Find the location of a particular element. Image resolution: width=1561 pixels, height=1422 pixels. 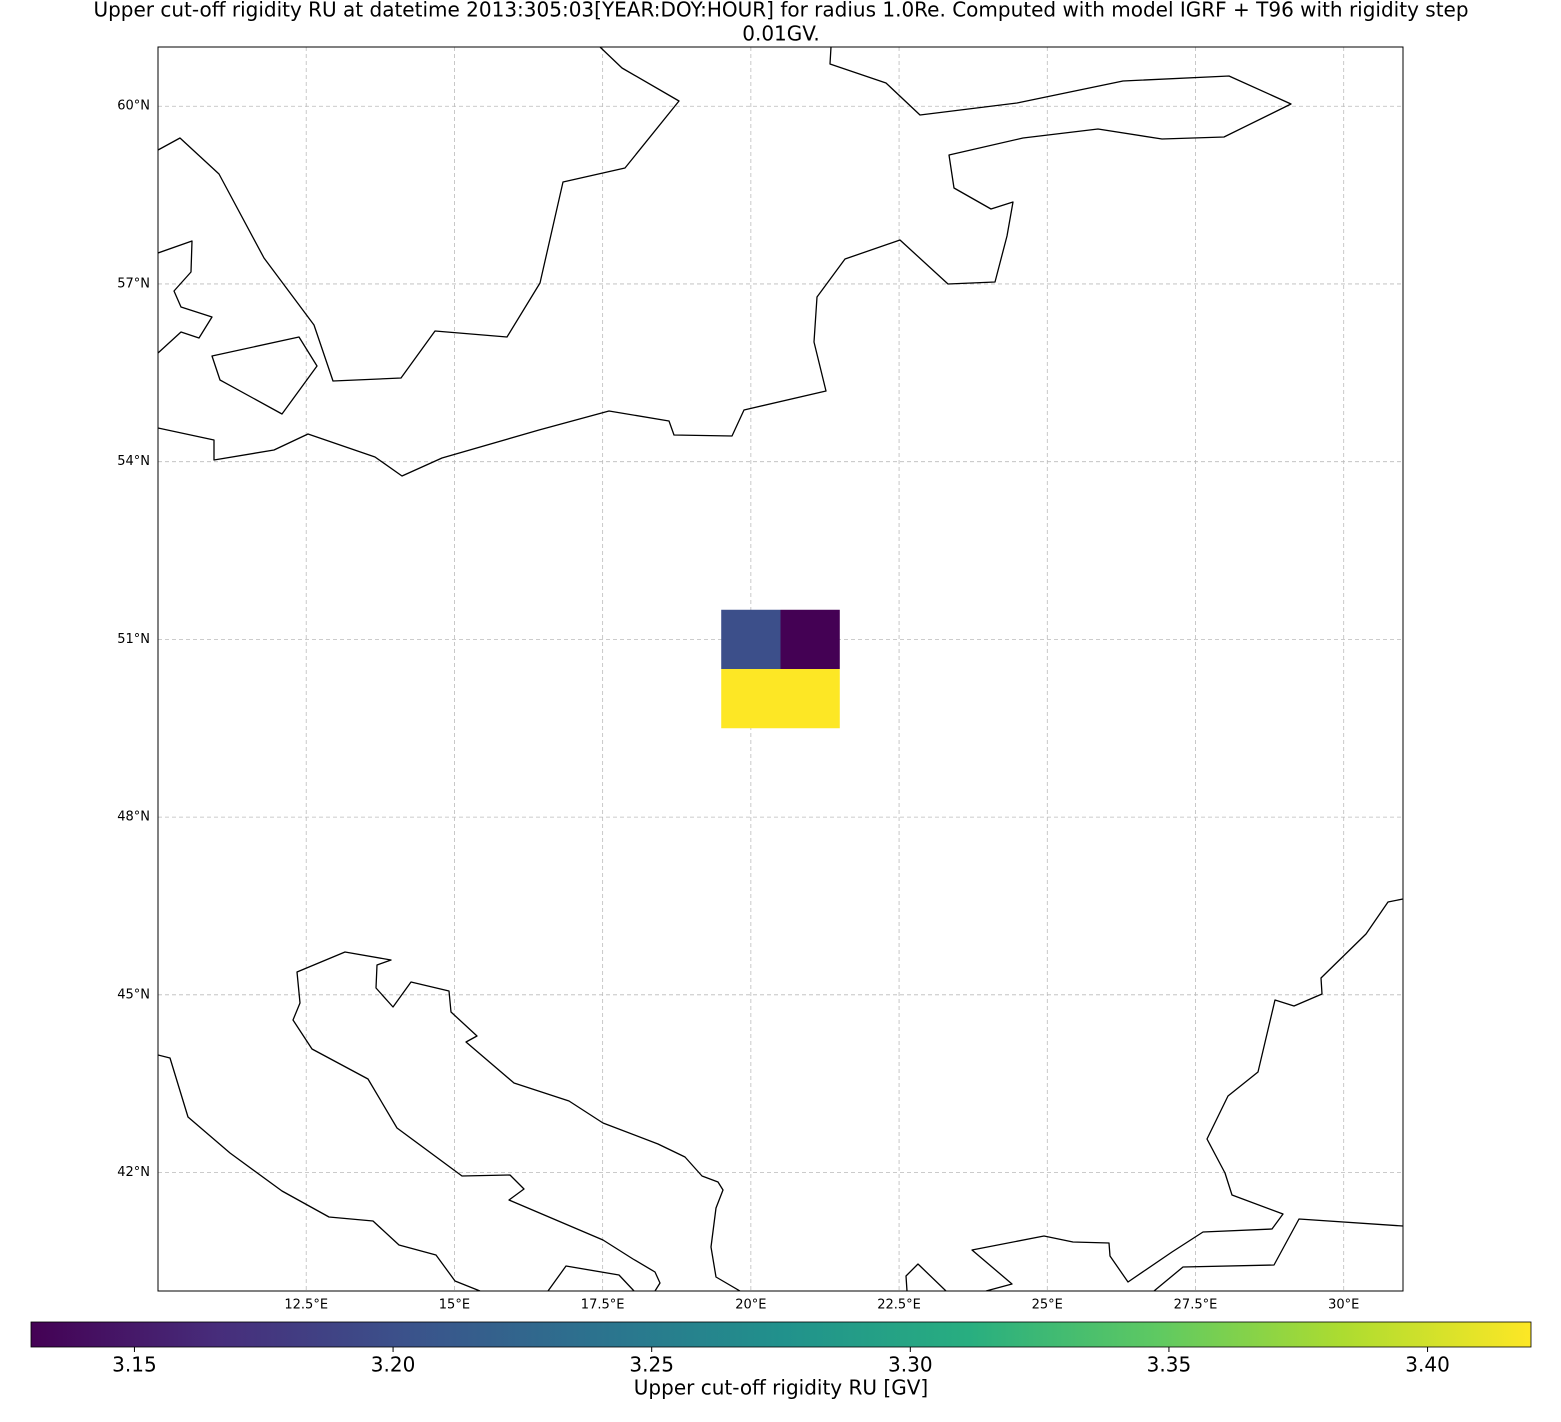

colorbar-tick-label: 3.30 is located at coordinates (910, 1365).